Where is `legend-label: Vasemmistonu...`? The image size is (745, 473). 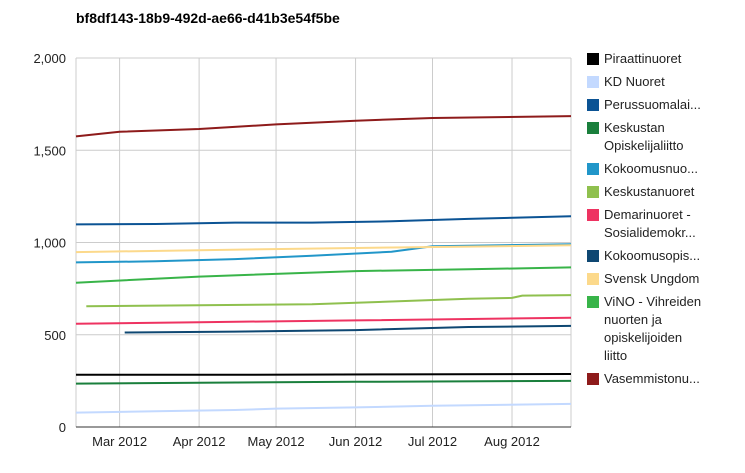
legend-label: Vasemmistonu... is located at coordinates (652, 378).